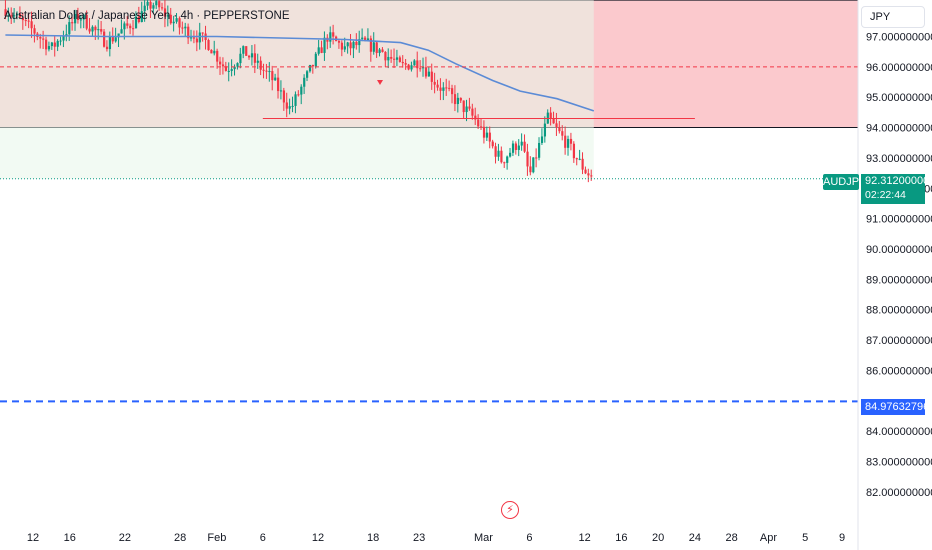  I want to click on time-tick-label: 24, so click(695, 538).